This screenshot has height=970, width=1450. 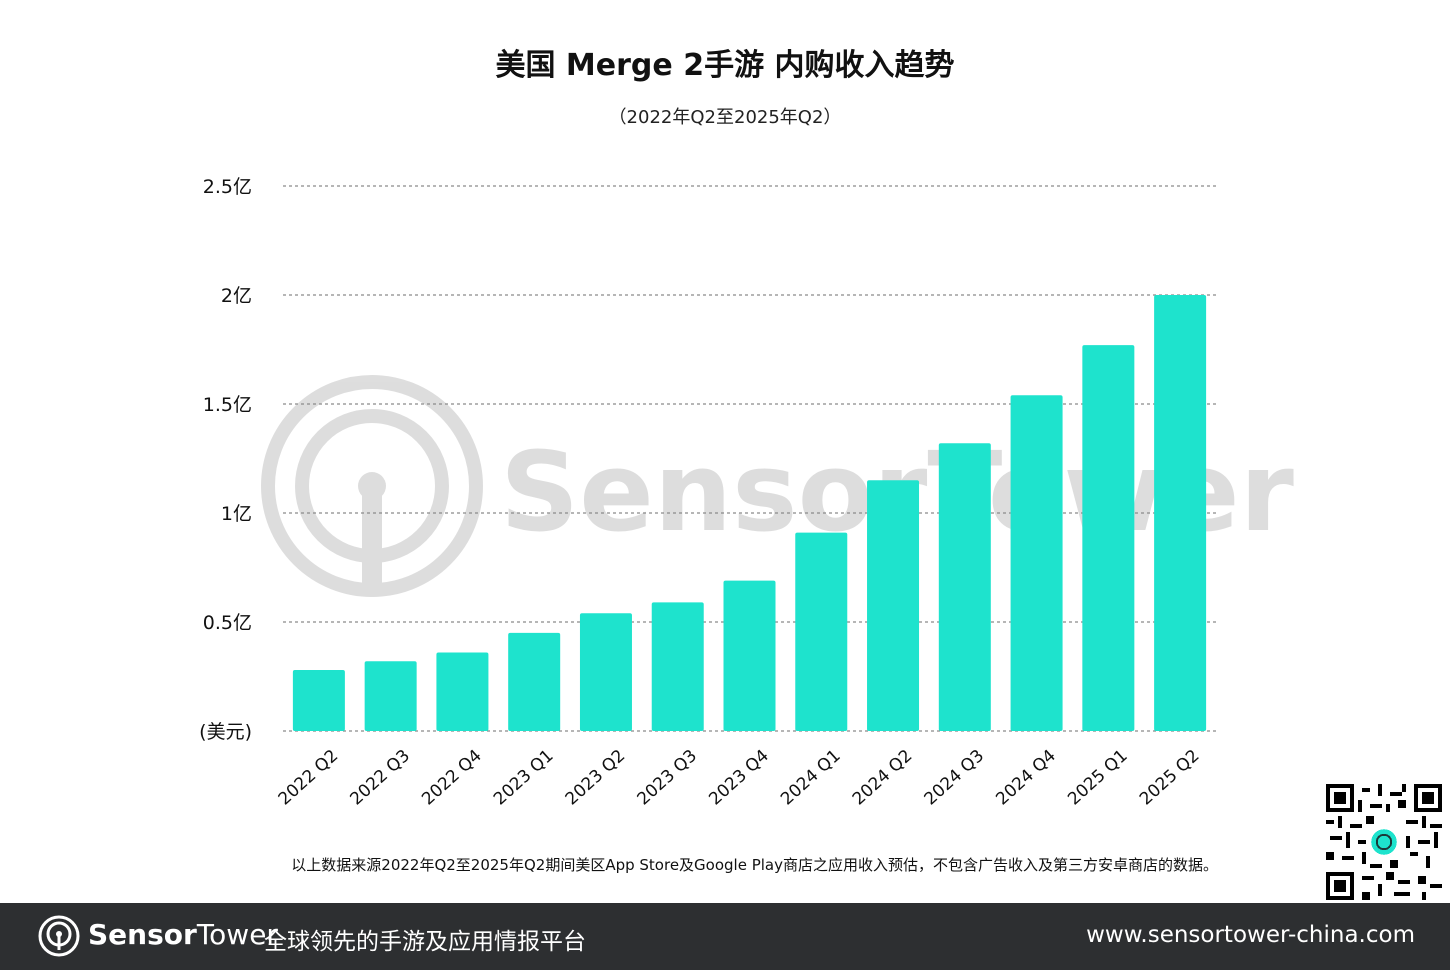 What do you see at coordinates (309, 778) in the screenshot?
I see `x-tick-label: 2022 Q2` at bounding box center [309, 778].